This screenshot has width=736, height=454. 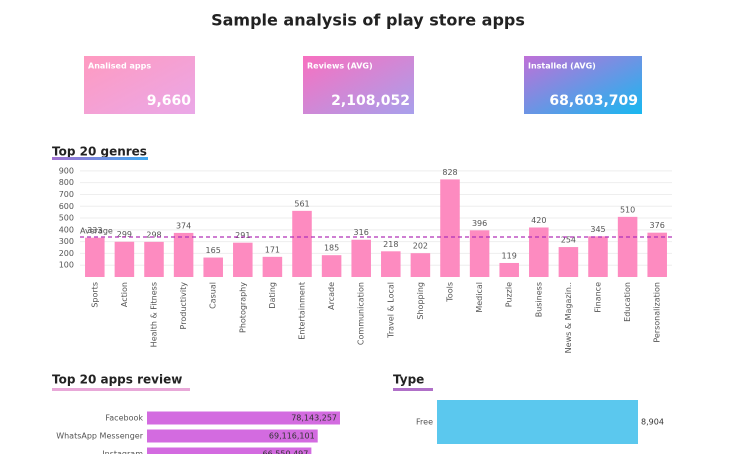 What do you see at coordinates (593, 101) in the screenshot?
I see `kpi-value: 68,603,709` at bounding box center [593, 101].